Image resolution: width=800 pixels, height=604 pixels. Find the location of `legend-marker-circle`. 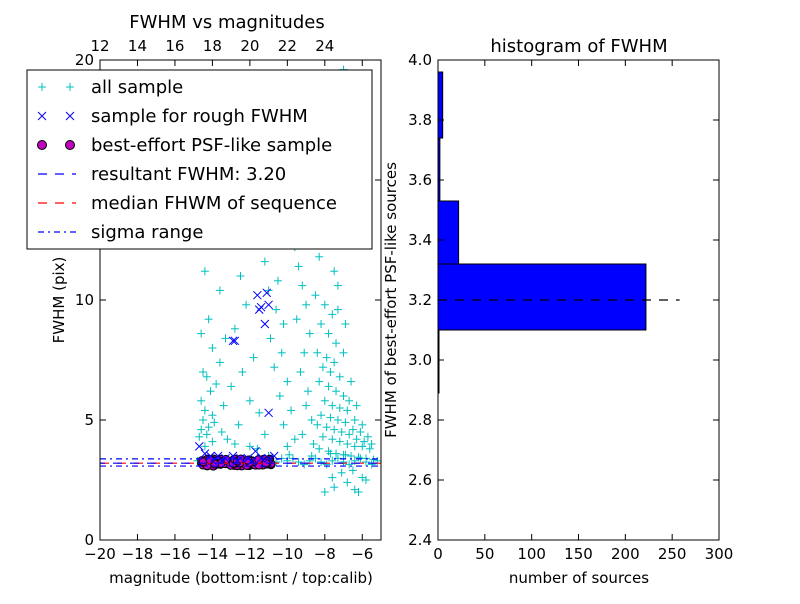

legend-marker-circle is located at coordinates (70, 145).